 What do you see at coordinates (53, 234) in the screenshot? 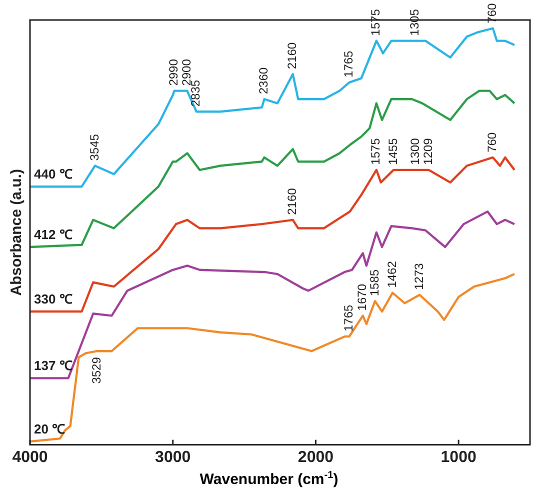
I see `series-label: 412 ℃` at bounding box center [53, 234].